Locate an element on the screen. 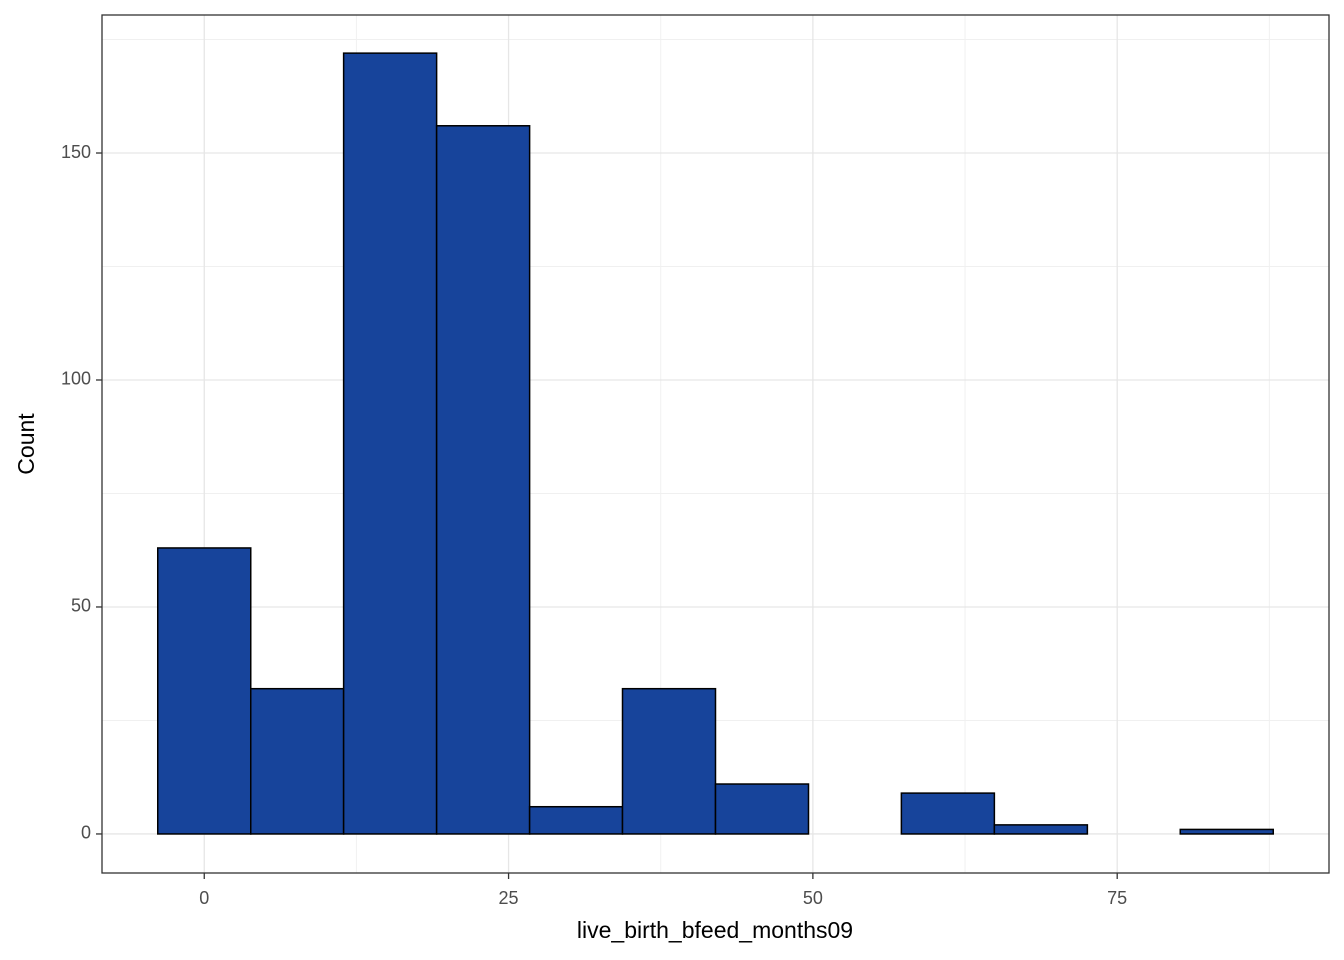 The height and width of the screenshot is (960, 1344). x-tick-label: 25 is located at coordinates (509, 898).